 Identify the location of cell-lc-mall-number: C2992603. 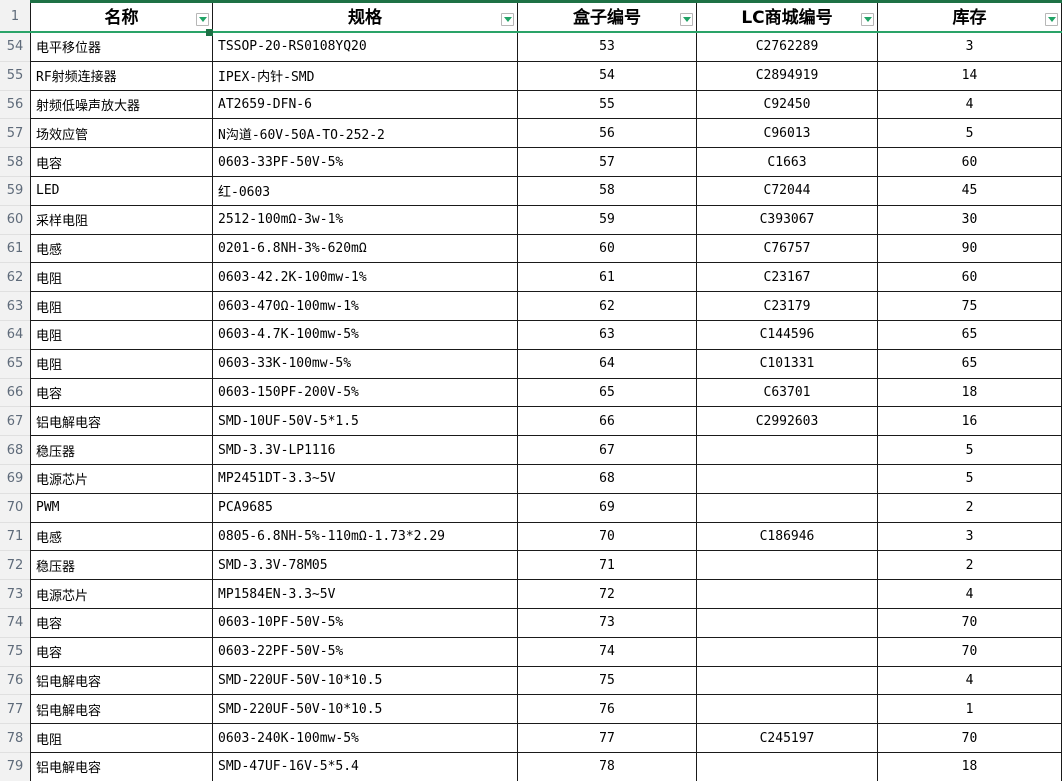
(787, 422).